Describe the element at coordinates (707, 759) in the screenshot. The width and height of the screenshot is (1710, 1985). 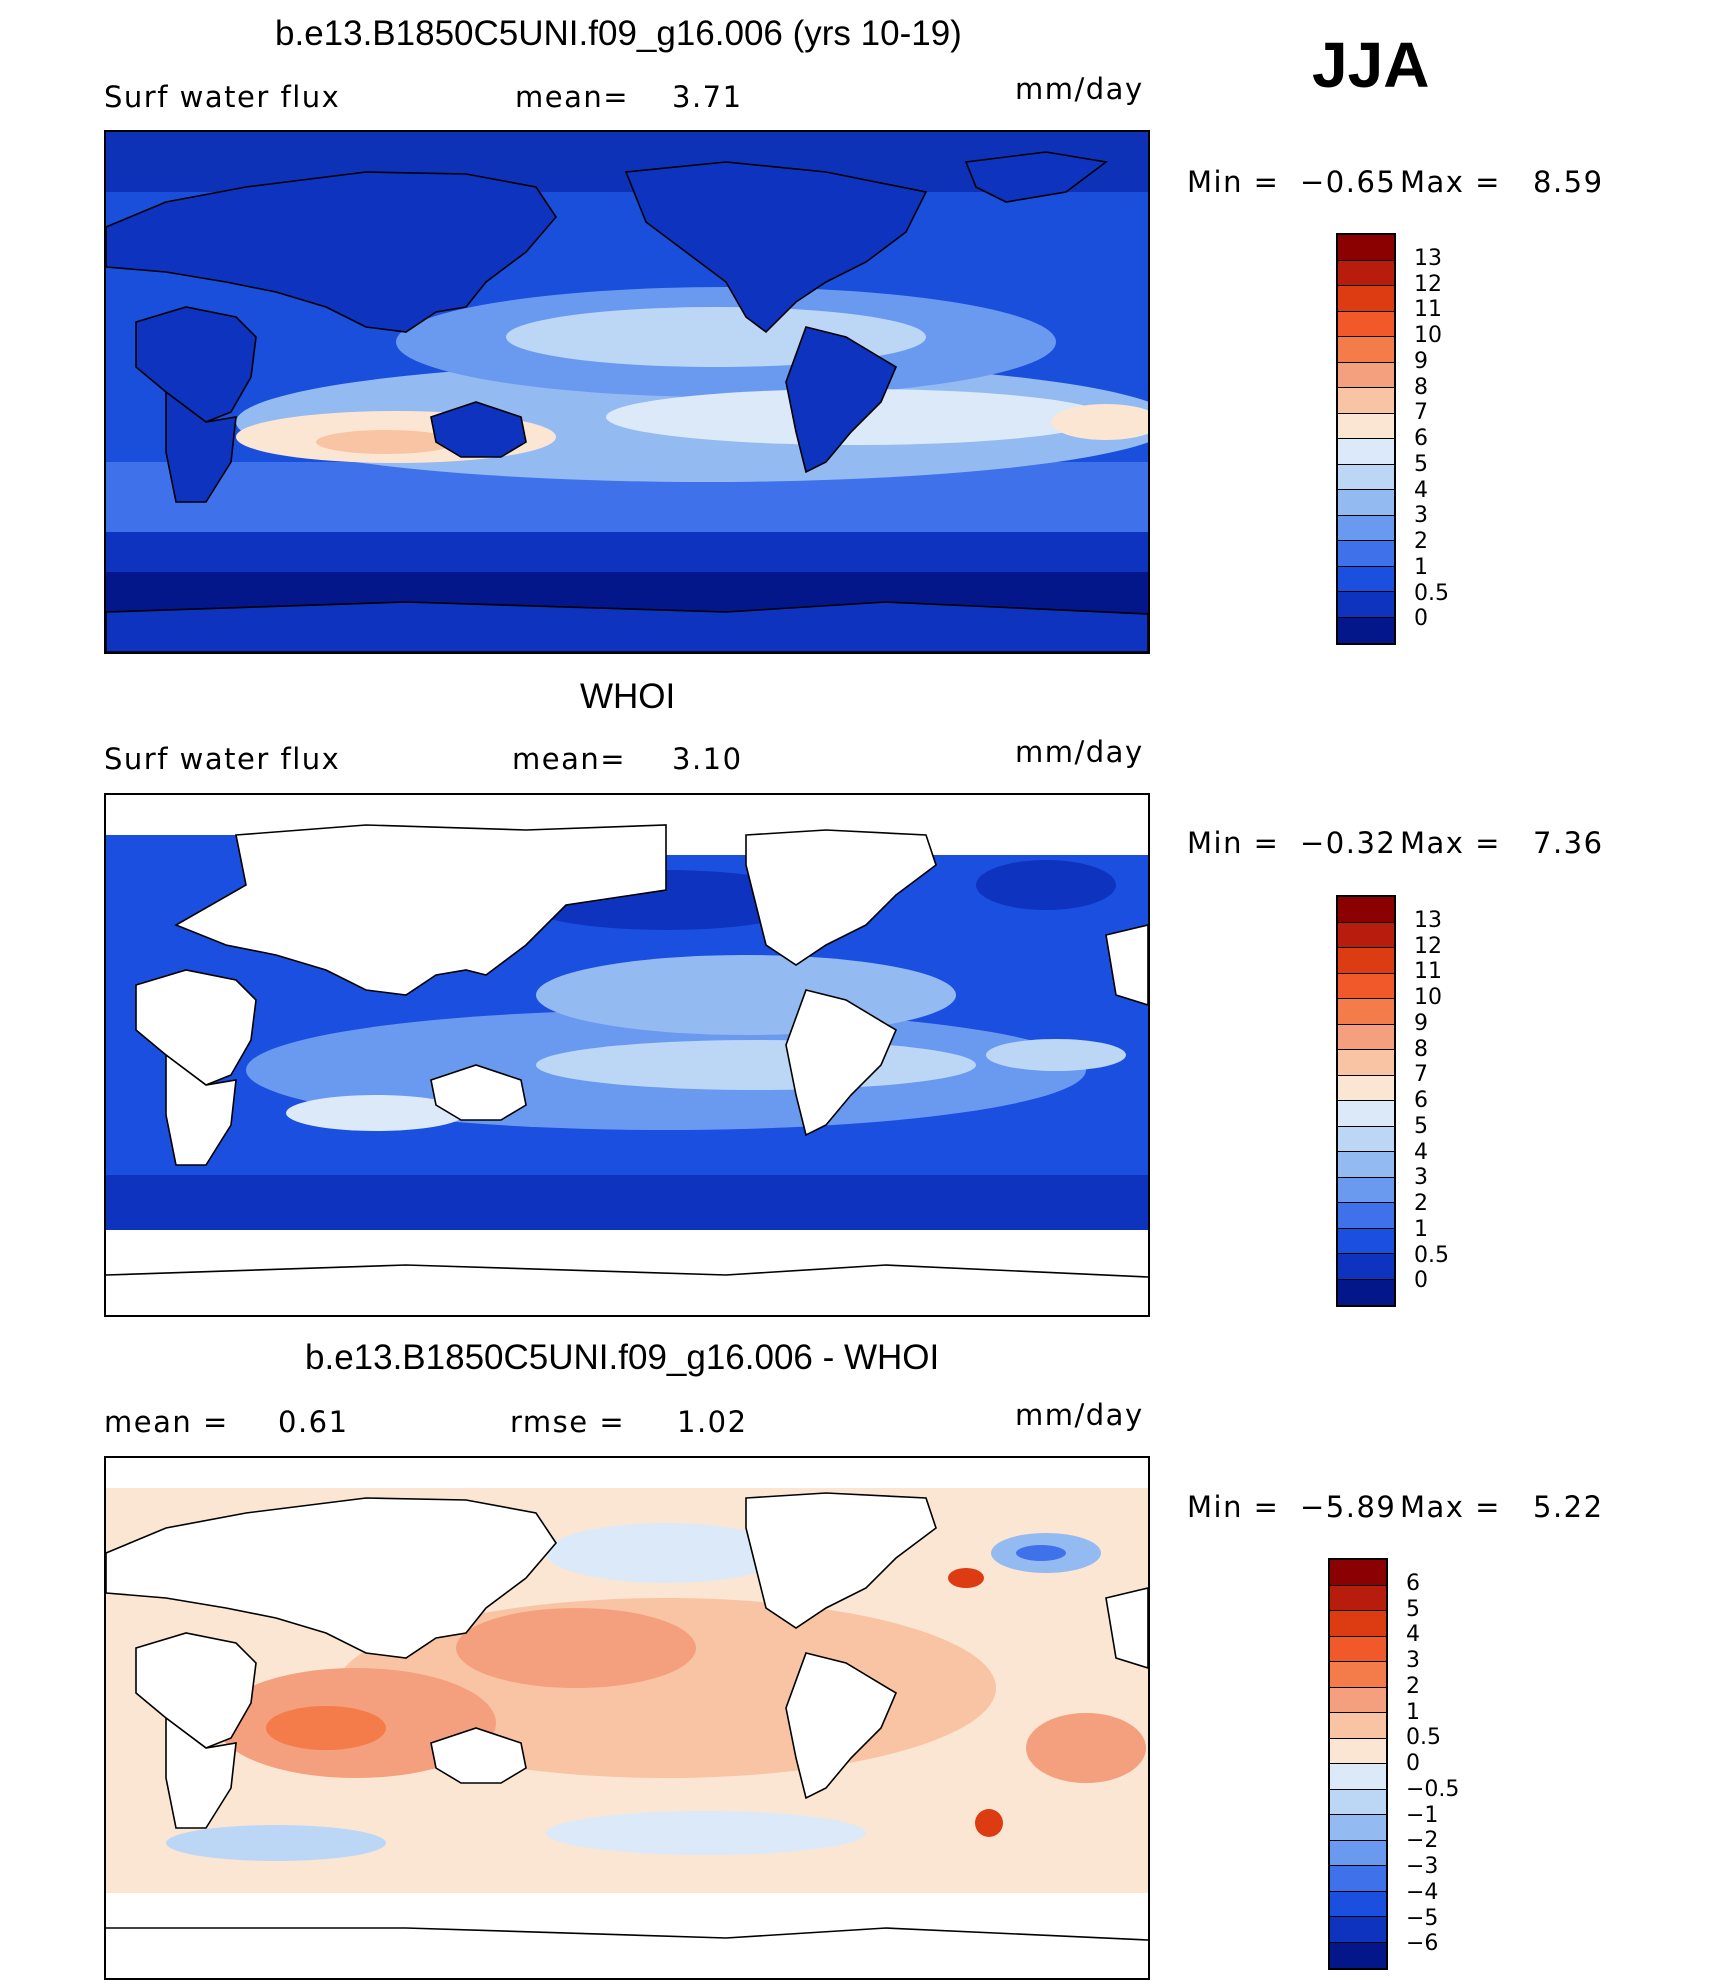
I see `panel-obs-mean-value: 3.10` at that location.